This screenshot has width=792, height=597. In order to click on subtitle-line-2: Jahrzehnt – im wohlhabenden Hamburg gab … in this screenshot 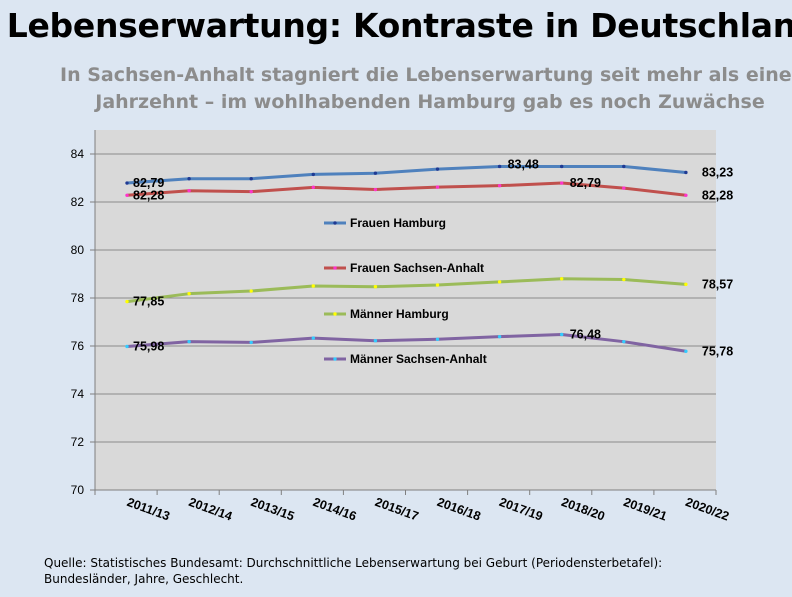, I will do `click(430, 102)`.